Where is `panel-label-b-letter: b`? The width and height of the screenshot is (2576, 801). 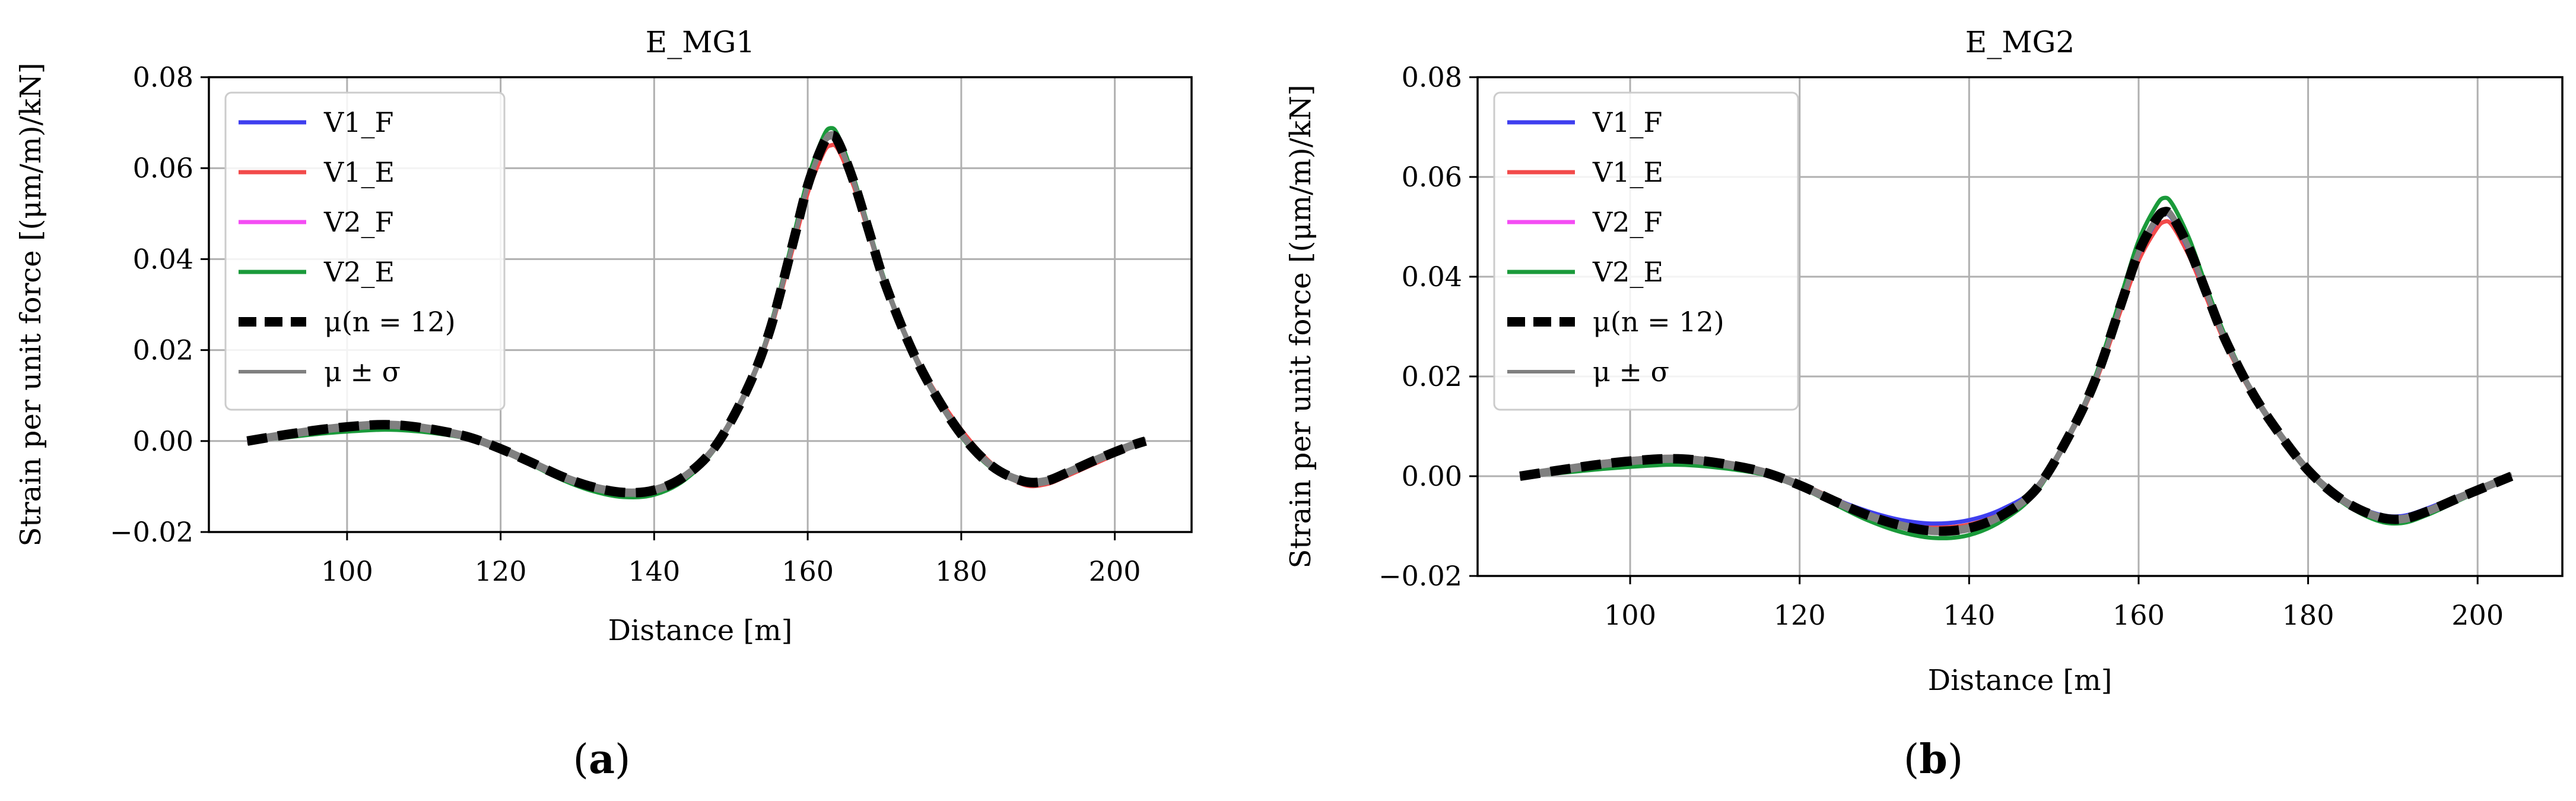
panel-label-b-letter: b is located at coordinates (1933, 759).